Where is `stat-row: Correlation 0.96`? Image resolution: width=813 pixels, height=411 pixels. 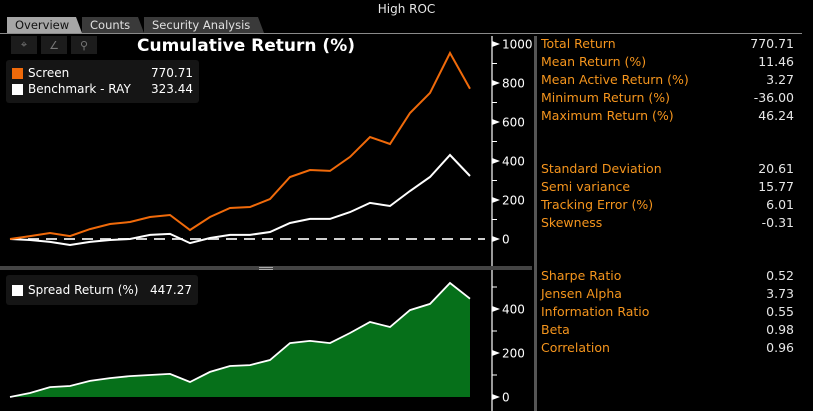
stat-row: Correlation 0.96 is located at coordinates (667, 349).